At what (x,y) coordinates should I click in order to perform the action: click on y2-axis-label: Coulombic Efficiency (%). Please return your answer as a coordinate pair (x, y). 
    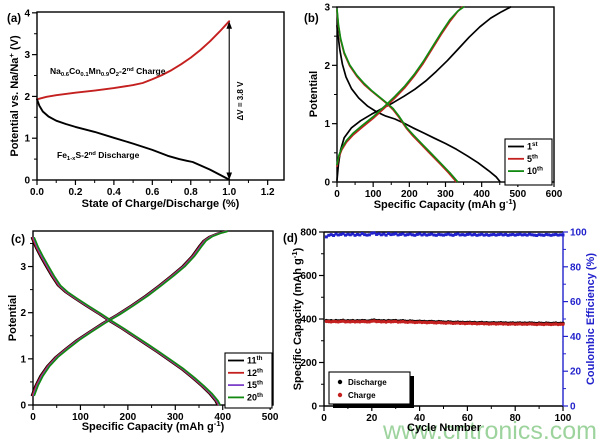
    Looking at the image, I should click on (591, 319).